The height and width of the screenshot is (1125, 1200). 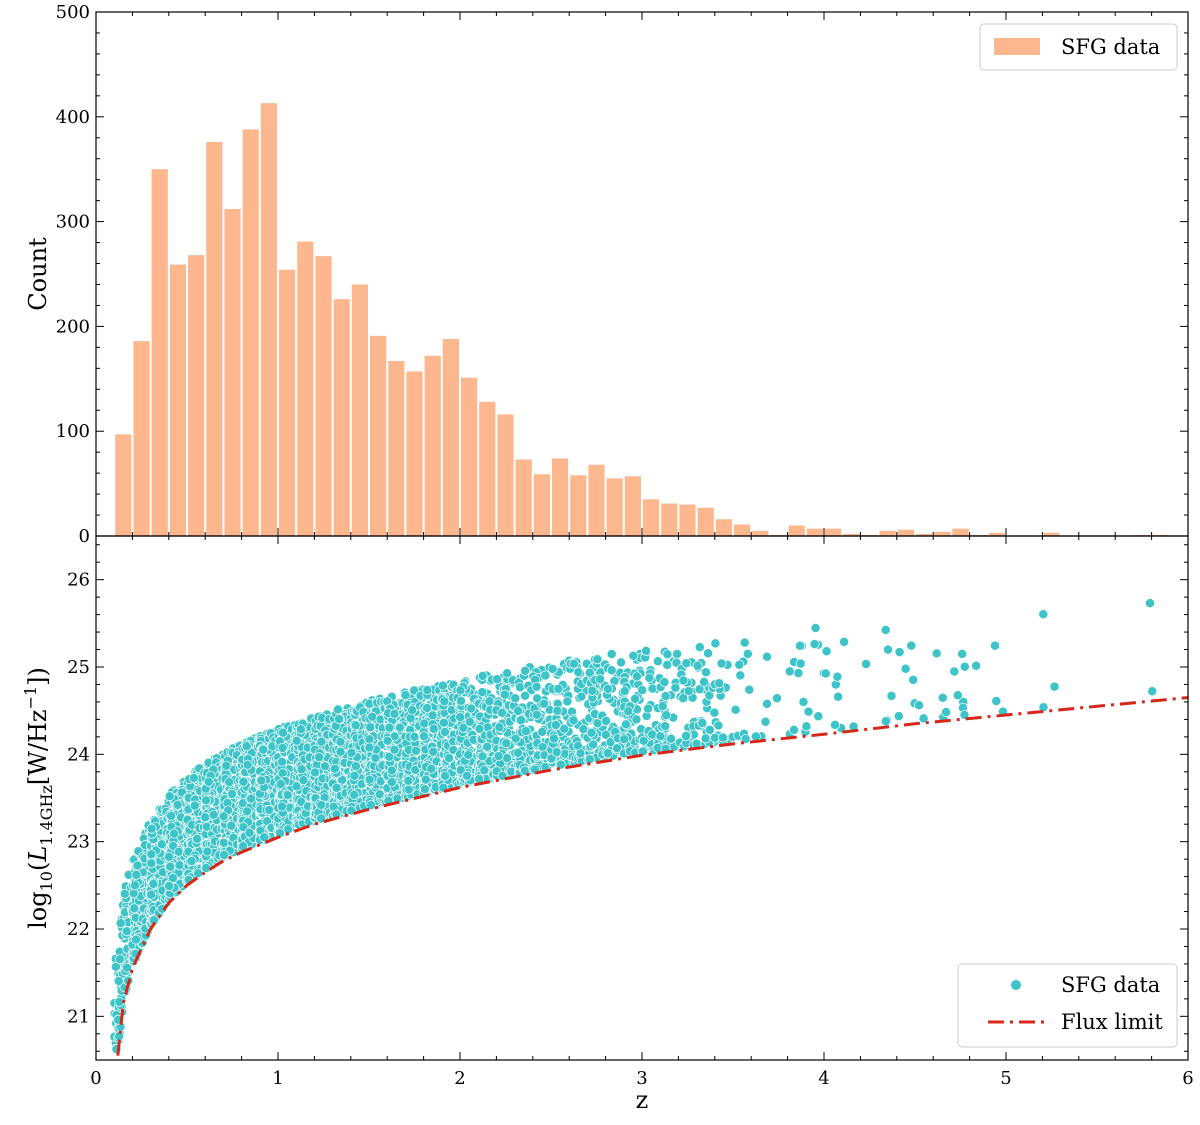 What do you see at coordinates (1110, 47) in the screenshot?
I see `histogram-legend-label: SFG data` at bounding box center [1110, 47].